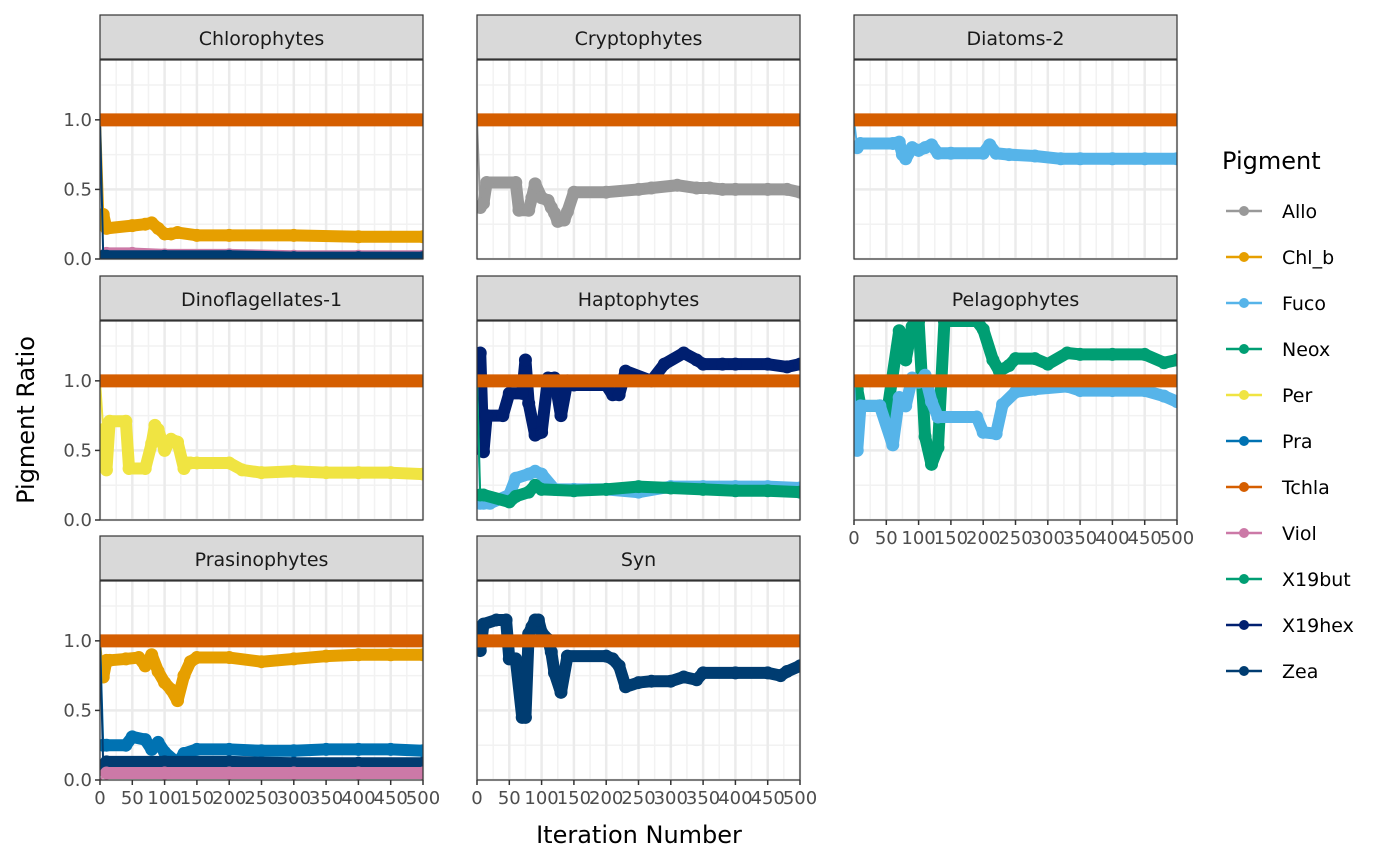  Describe the element at coordinates (1297, 396) in the screenshot. I see `legend-label: Per` at that location.